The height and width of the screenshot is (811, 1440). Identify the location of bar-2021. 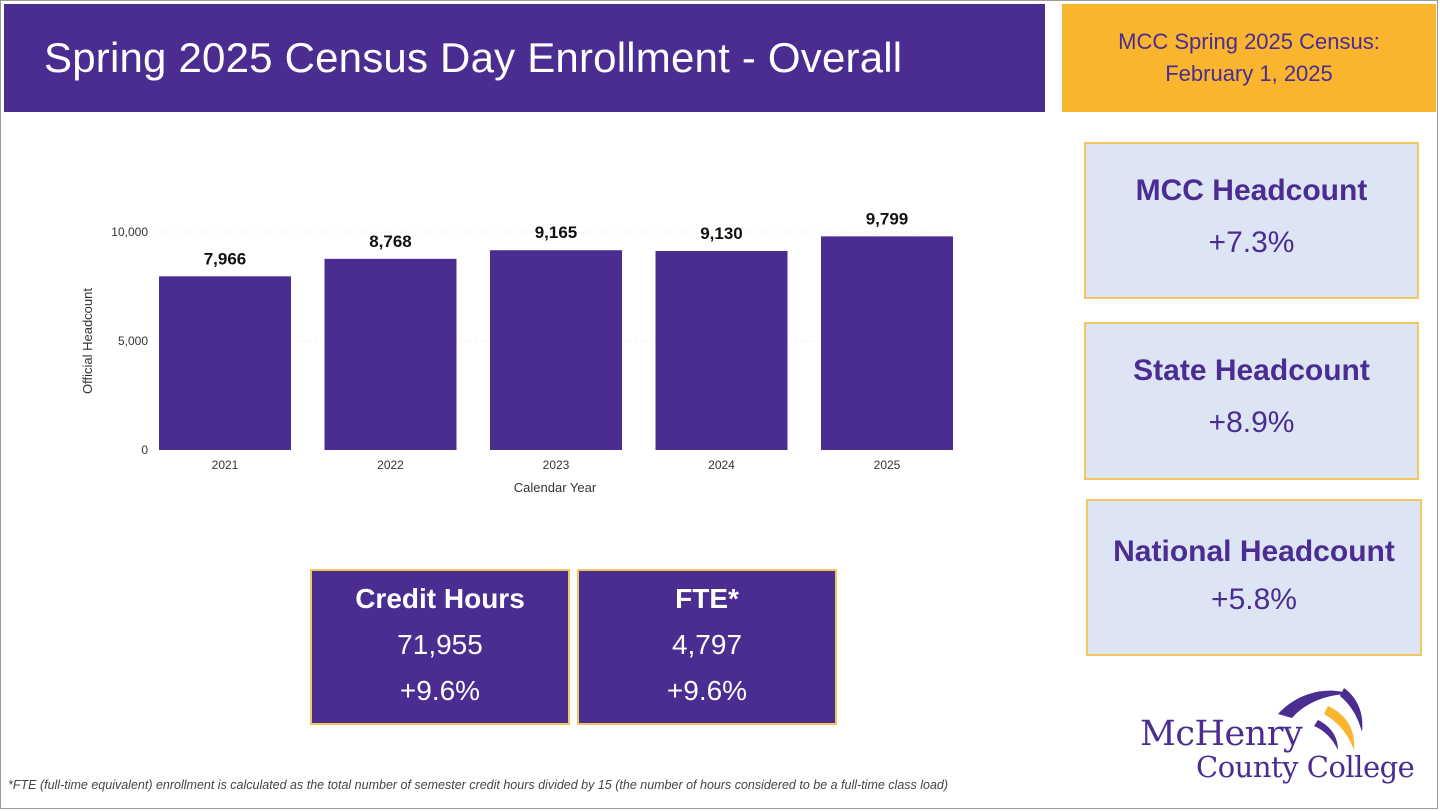
(225, 363).